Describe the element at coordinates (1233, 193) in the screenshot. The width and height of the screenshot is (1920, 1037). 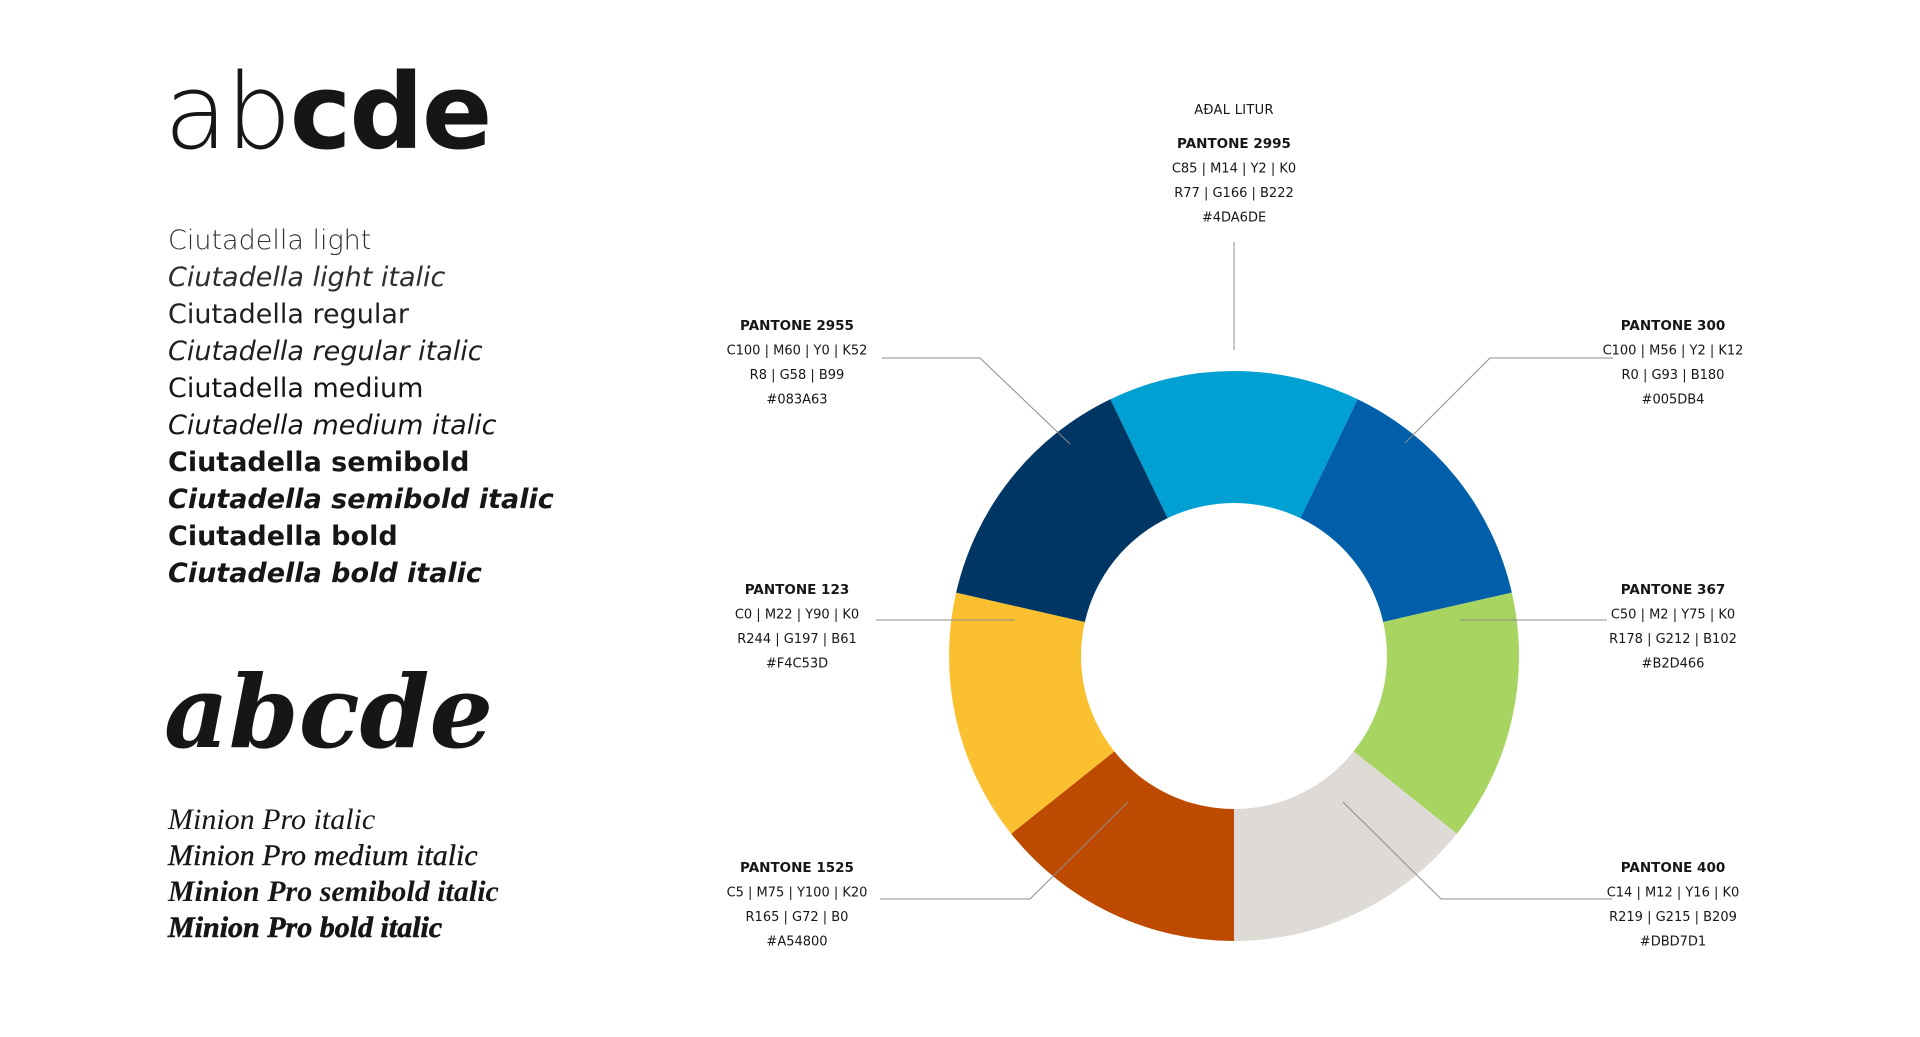
I see `color-rgb: R77 | G166 | B222` at that location.